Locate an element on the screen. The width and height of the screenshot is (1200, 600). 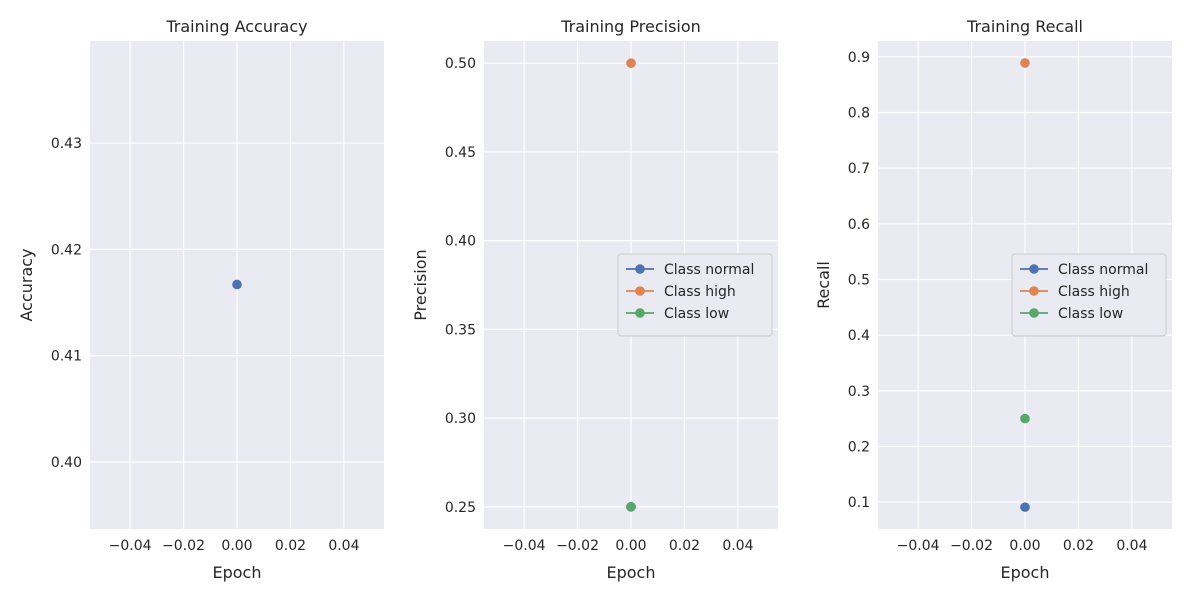
precision-legend-item: Class high is located at coordinates (681, 292).